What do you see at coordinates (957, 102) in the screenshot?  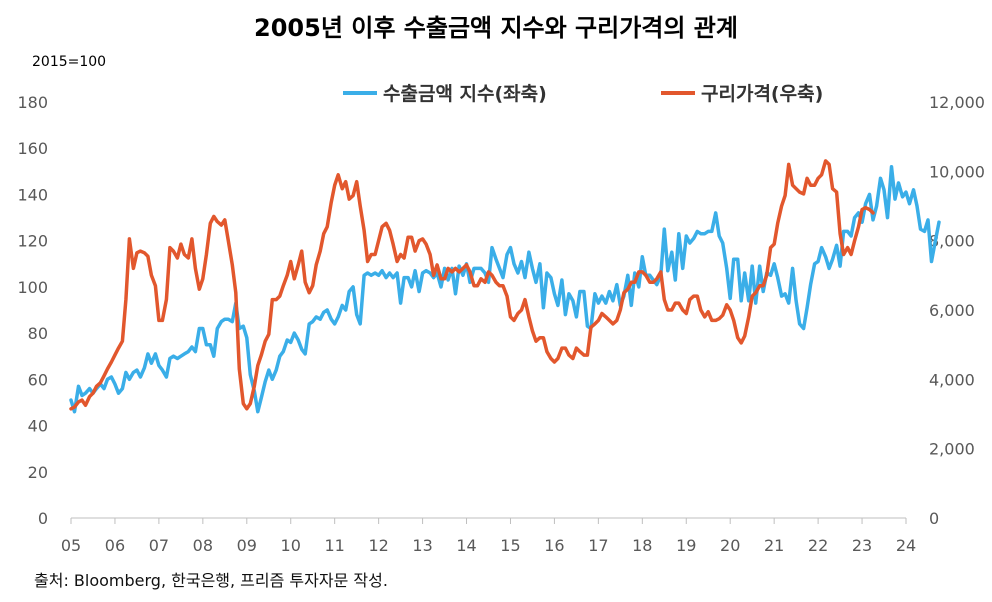 I see `y-right-tick-label: 12,000` at bounding box center [957, 102].